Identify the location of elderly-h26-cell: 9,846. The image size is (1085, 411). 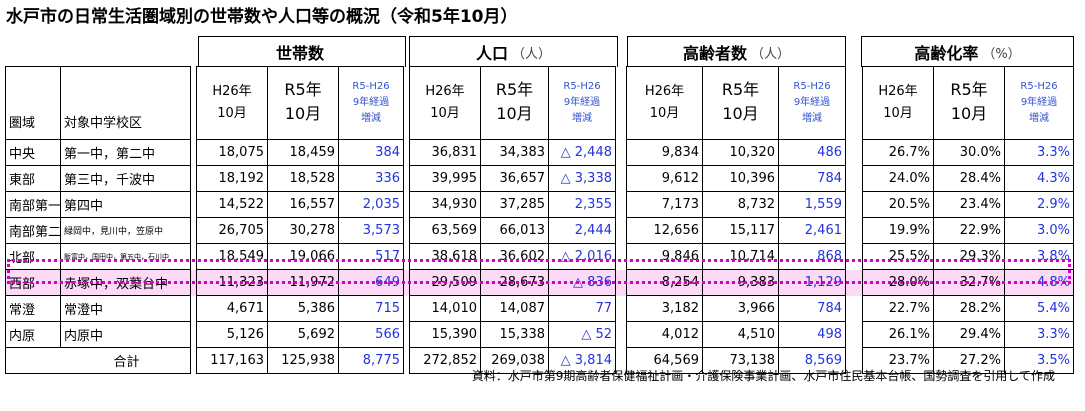
(664, 256).